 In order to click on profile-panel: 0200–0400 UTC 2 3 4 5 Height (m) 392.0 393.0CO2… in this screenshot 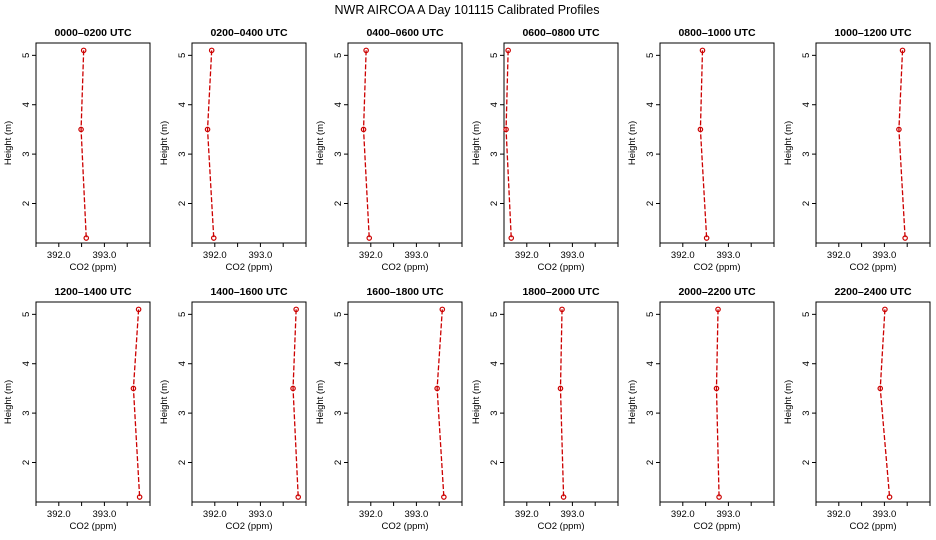, I will do `click(233, 150)`.